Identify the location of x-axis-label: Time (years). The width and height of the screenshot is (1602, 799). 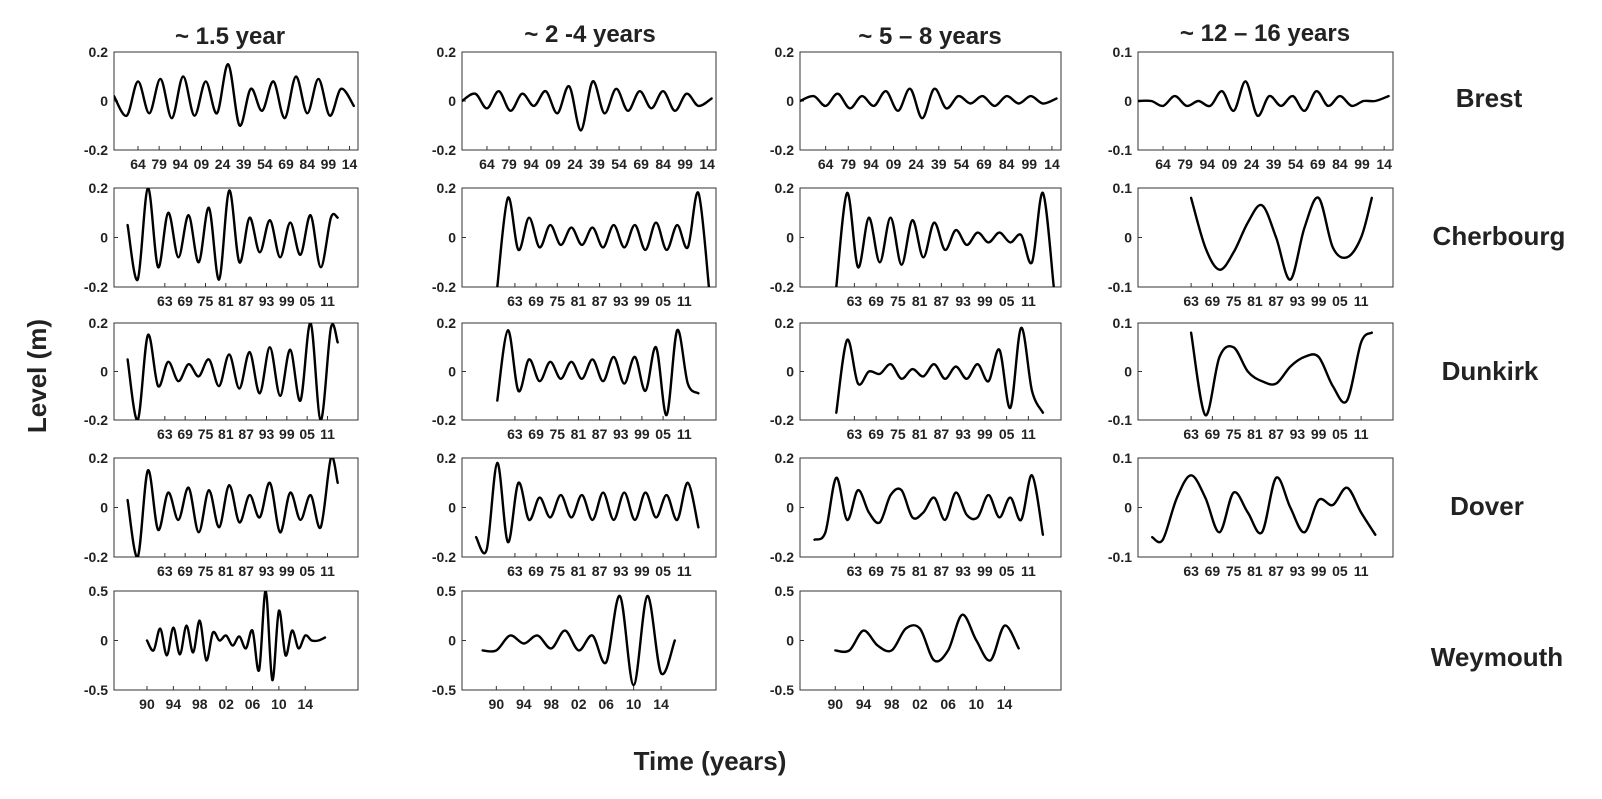
(710, 761).